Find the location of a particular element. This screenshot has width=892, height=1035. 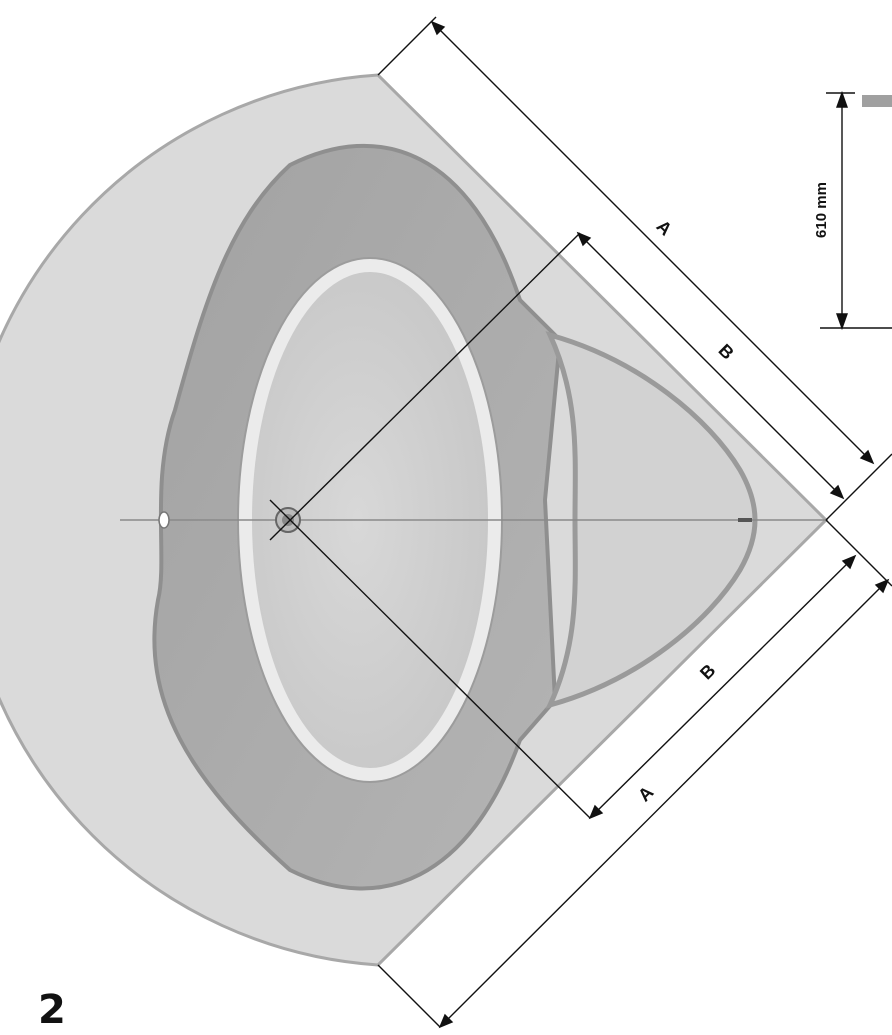

overflow-outlet-icon is located at coordinates (164, 520).